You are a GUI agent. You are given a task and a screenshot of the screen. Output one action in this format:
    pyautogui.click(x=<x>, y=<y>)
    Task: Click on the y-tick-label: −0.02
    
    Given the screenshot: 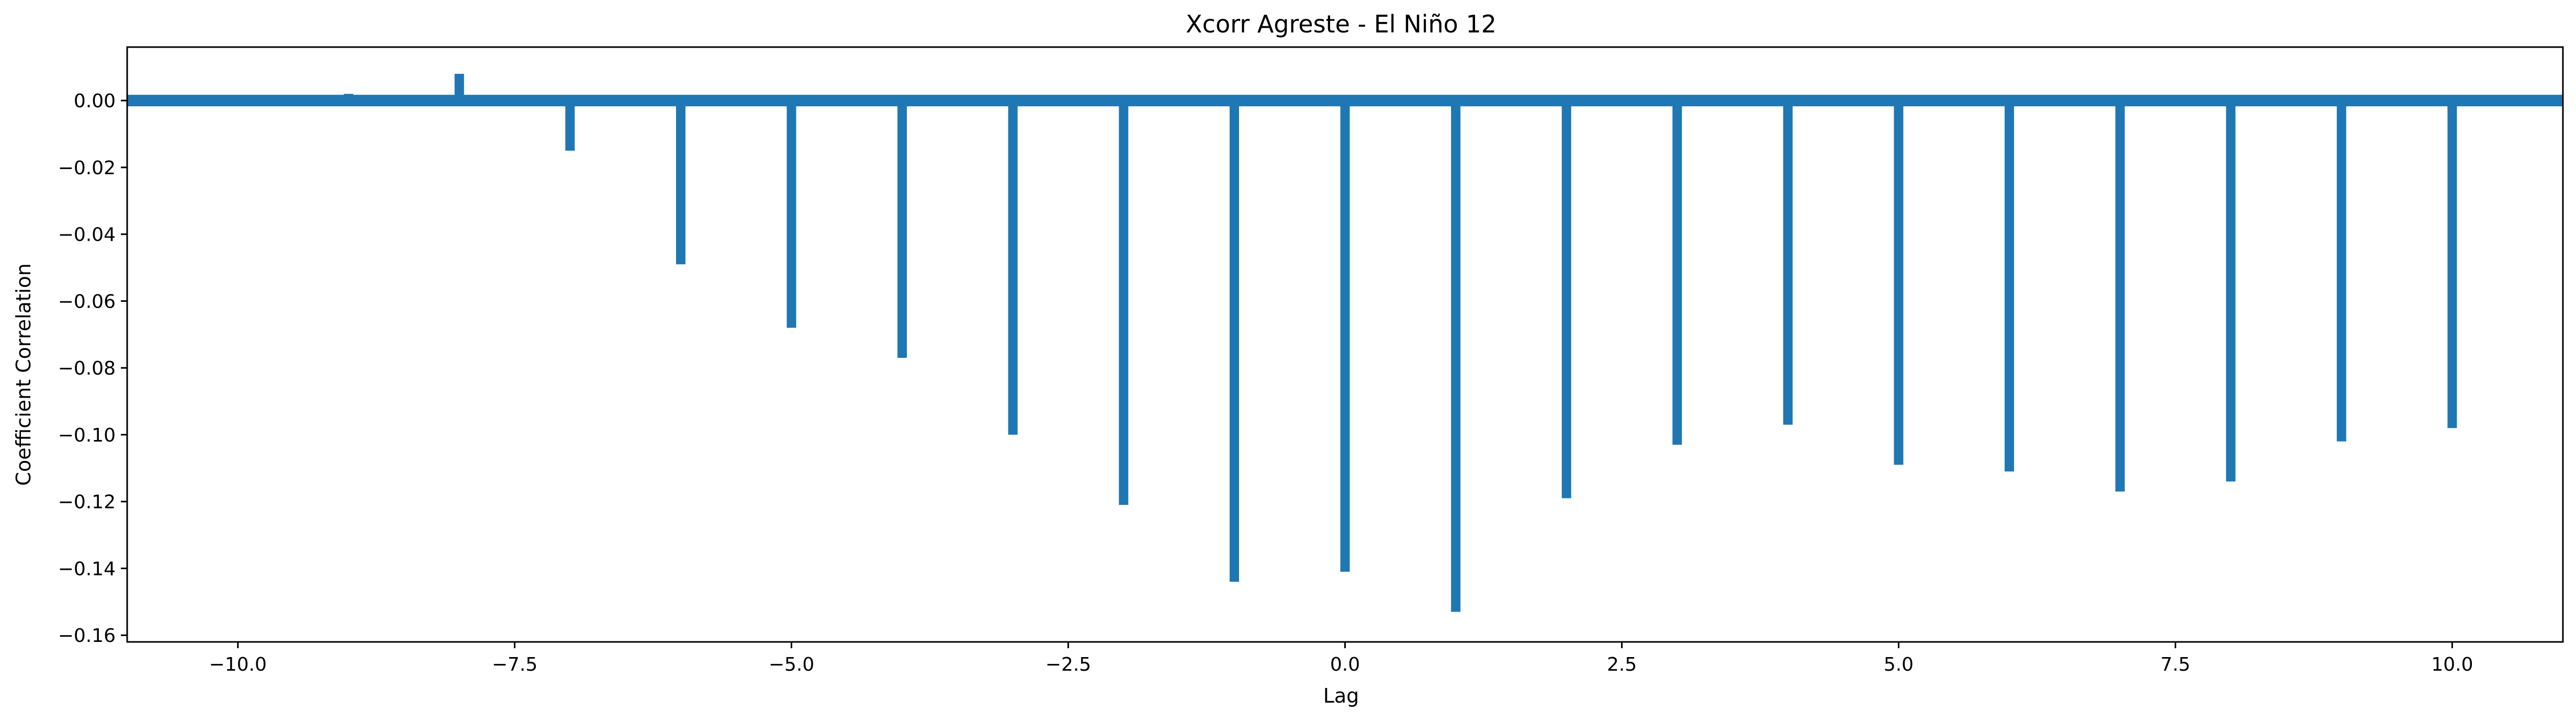 What is the action you would take?
    pyautogui.click(x=87, y=168)
    